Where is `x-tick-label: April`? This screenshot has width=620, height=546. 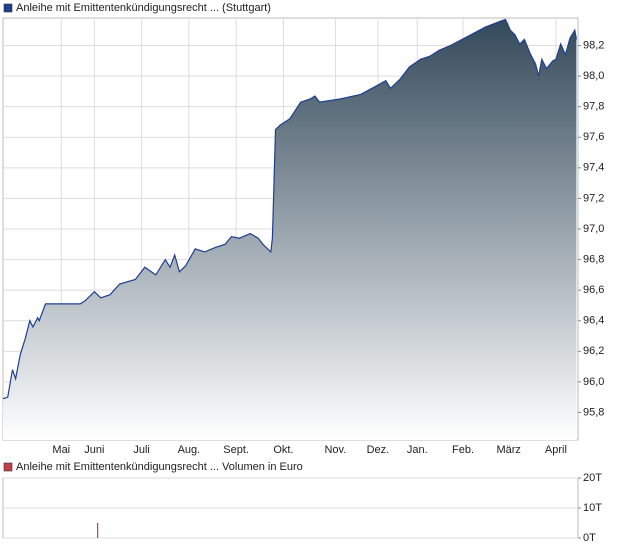 x-tick-label: April is located at coordinates (556, 450).